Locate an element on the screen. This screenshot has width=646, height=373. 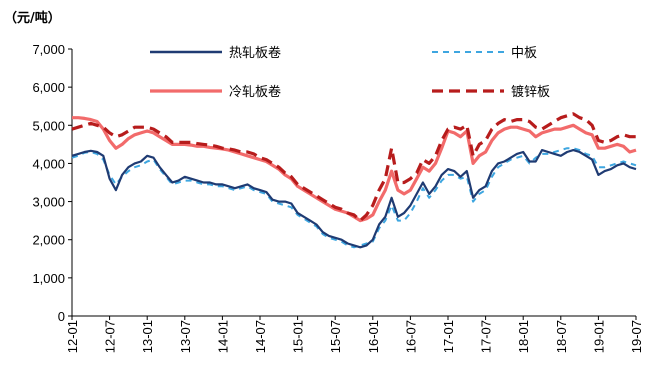
legend-label-2: 冷轧板卷 is located at coordinates (255, 92).